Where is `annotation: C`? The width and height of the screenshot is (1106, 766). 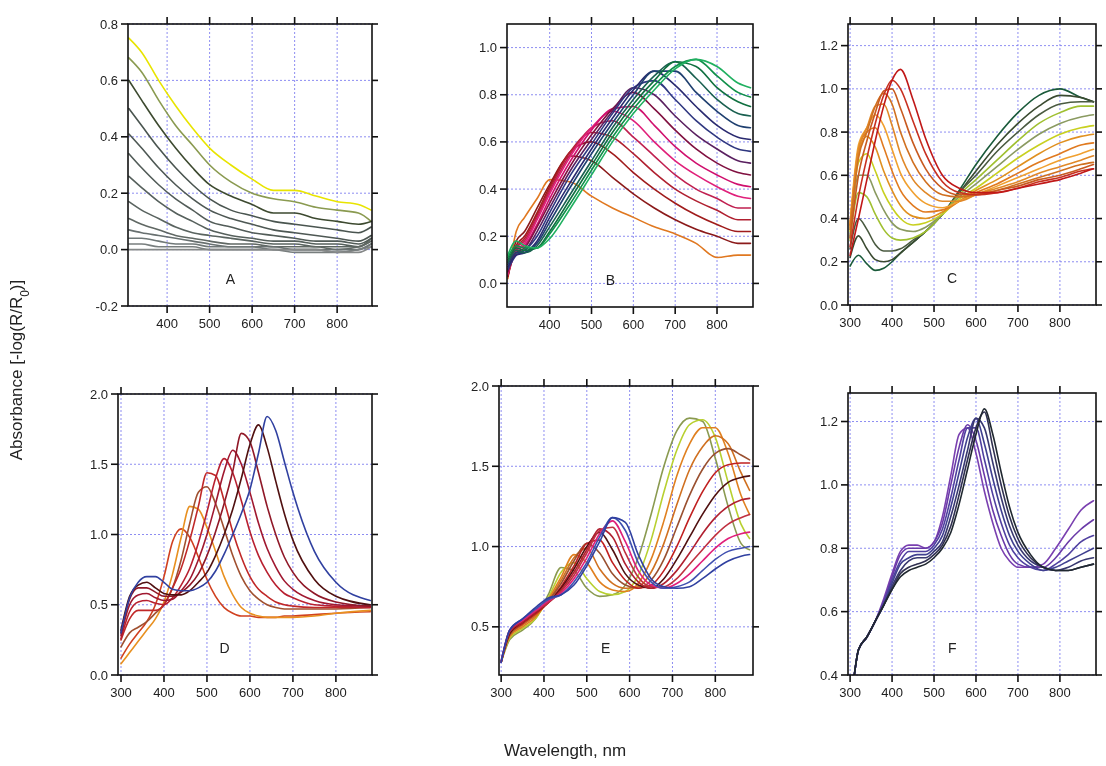 annotation: C is located at coordinates (952, 278).